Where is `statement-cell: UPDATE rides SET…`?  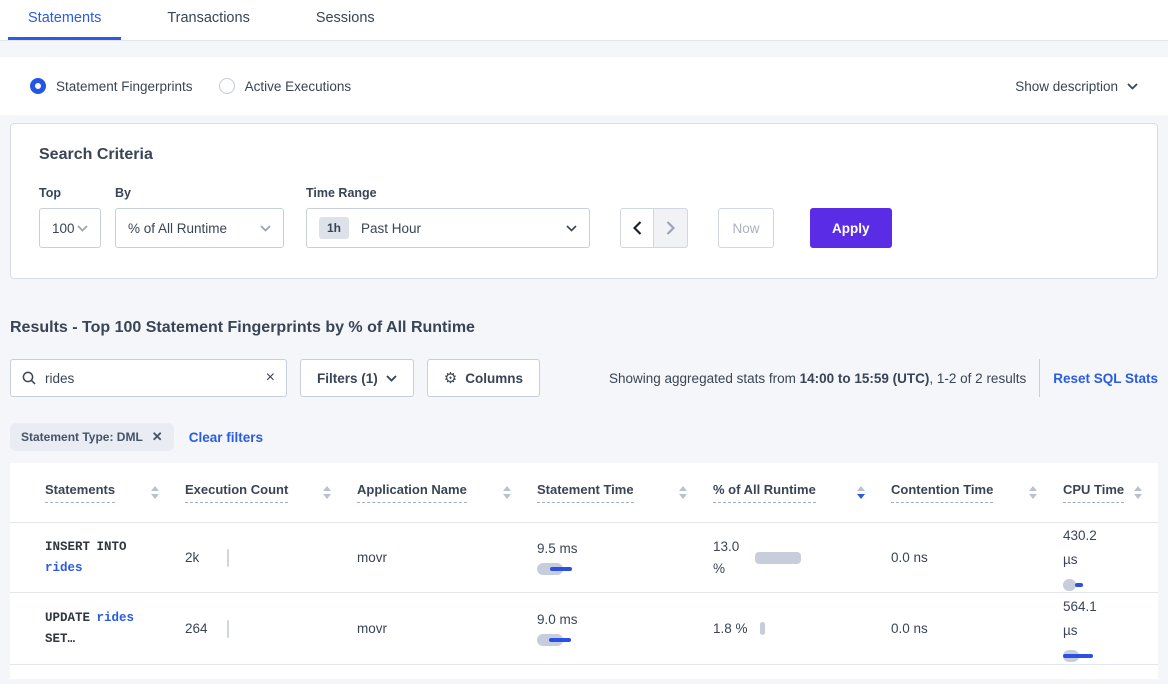 statement-cell: UPDATE rides SET… is located at coordinates (104, 629).